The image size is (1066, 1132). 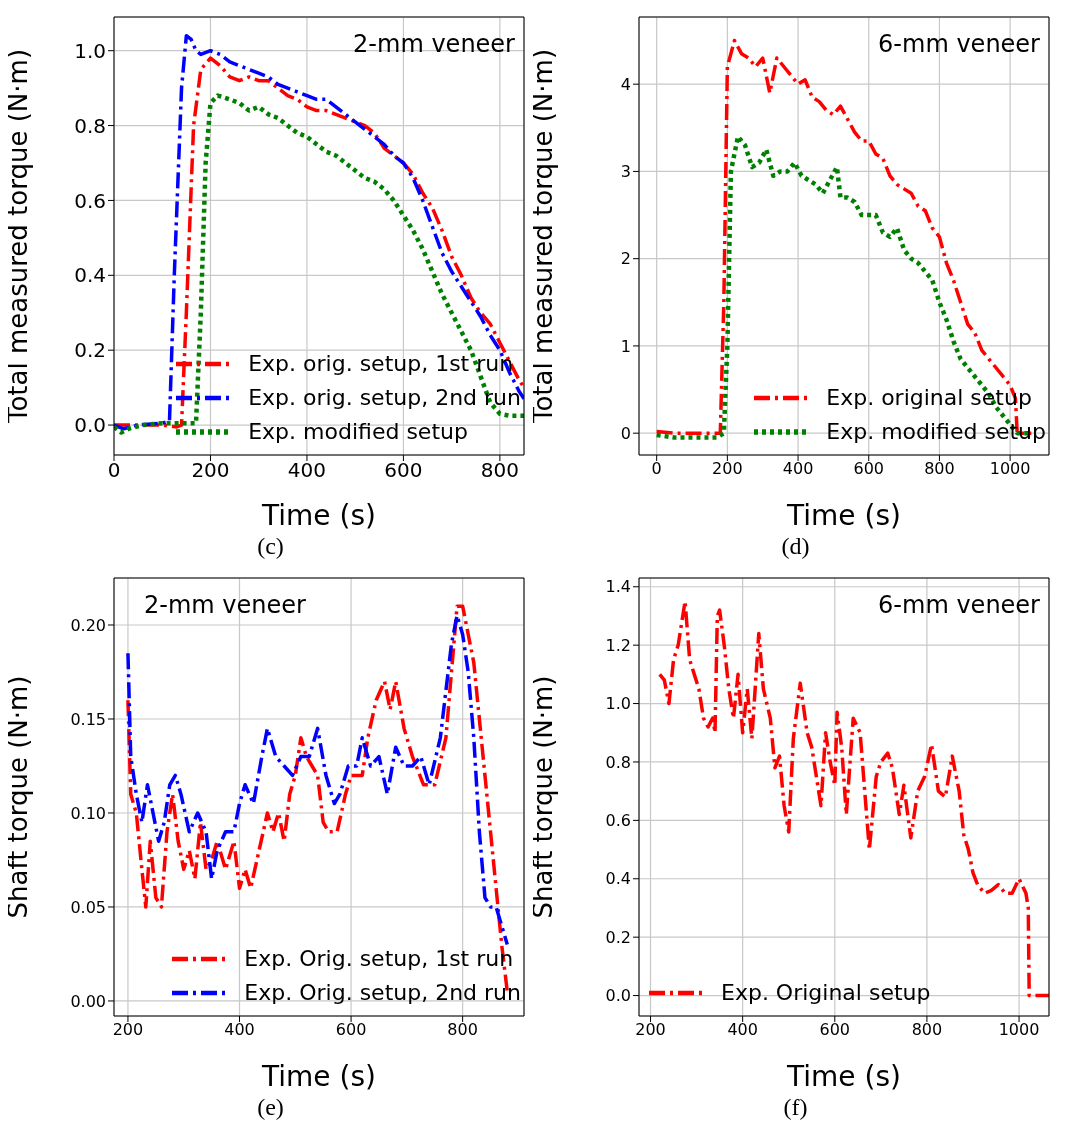 What do you see at coordinates (88, 1001) in the screenshot?
I see `y-tick-label: 0.00` at bounding box center [88, 1001].